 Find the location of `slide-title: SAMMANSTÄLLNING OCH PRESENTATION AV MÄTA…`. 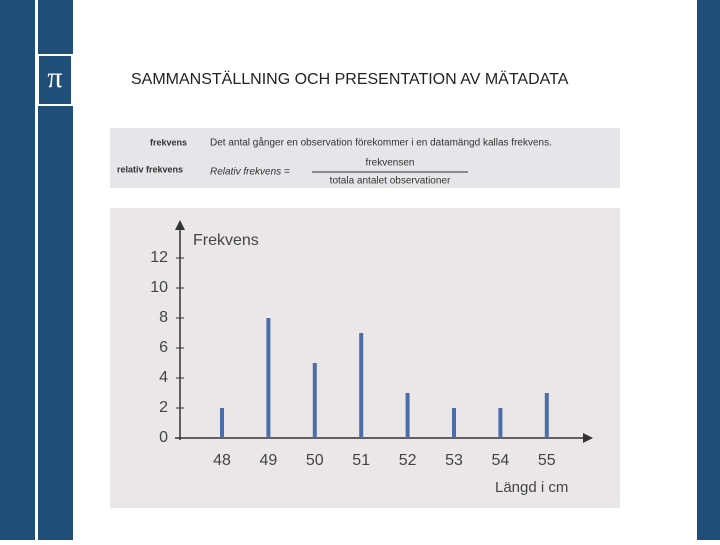

slide-title: SAMMANSTÄLLNING OCH PRESENTATION AV MÄTA… is located at coordinates (350, 79).